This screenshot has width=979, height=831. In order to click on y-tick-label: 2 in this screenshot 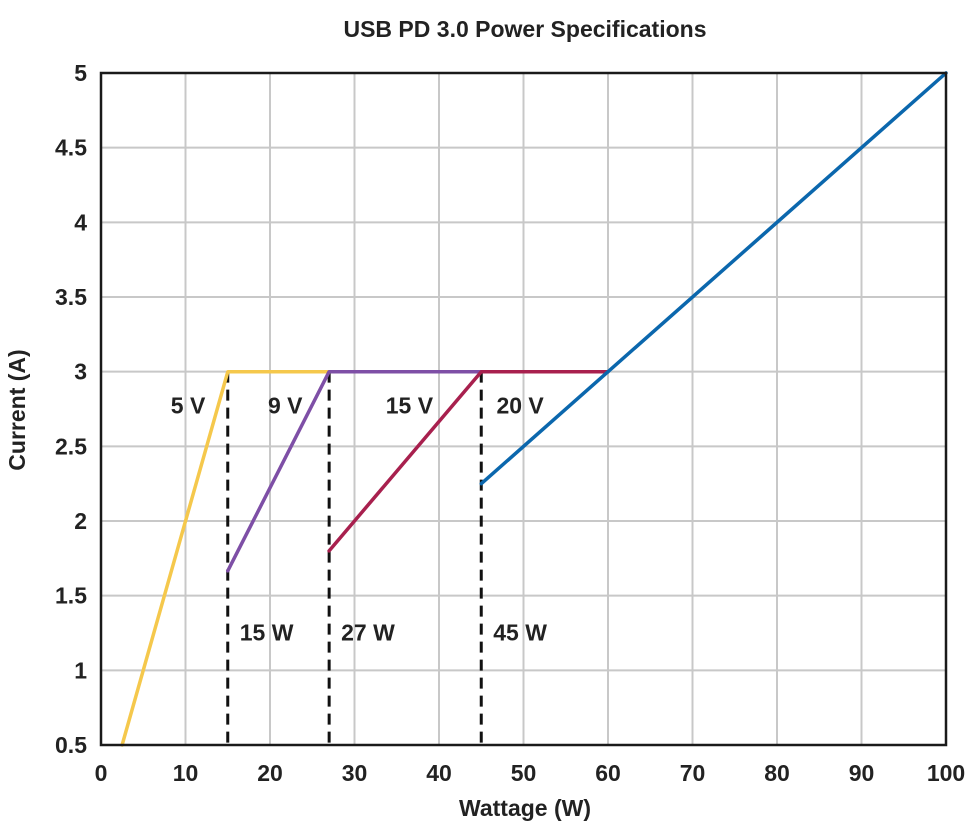, I will do `click(80, 521)`.